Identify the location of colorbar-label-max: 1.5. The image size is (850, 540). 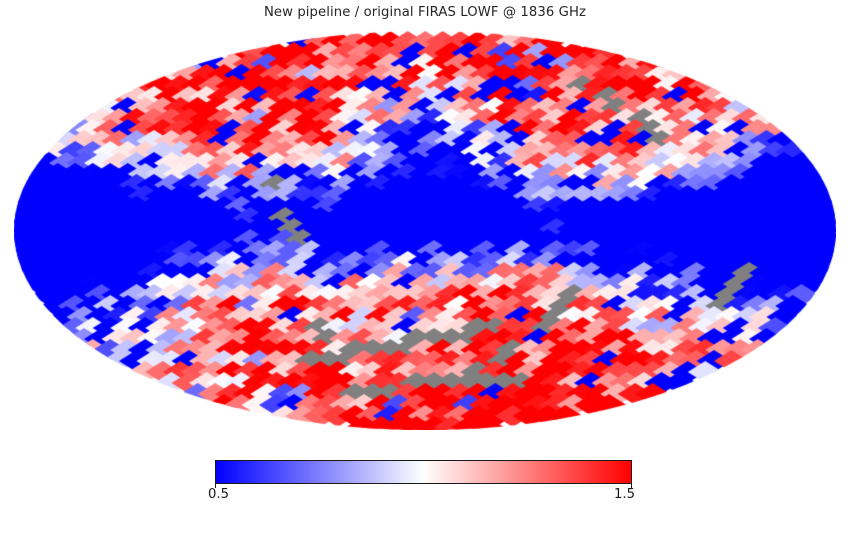
(624, 494).